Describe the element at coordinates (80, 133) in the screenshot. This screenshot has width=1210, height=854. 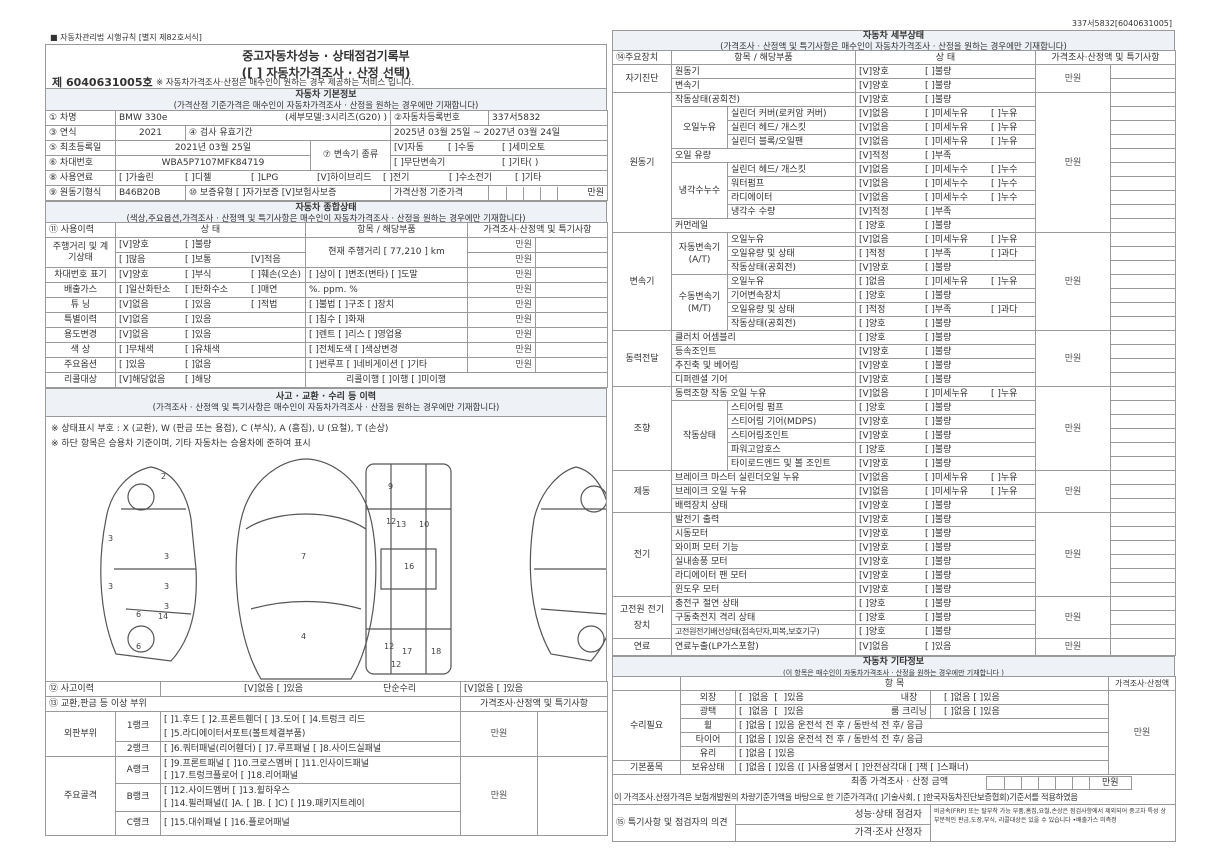
I see `label: ③ 연식` at that location.